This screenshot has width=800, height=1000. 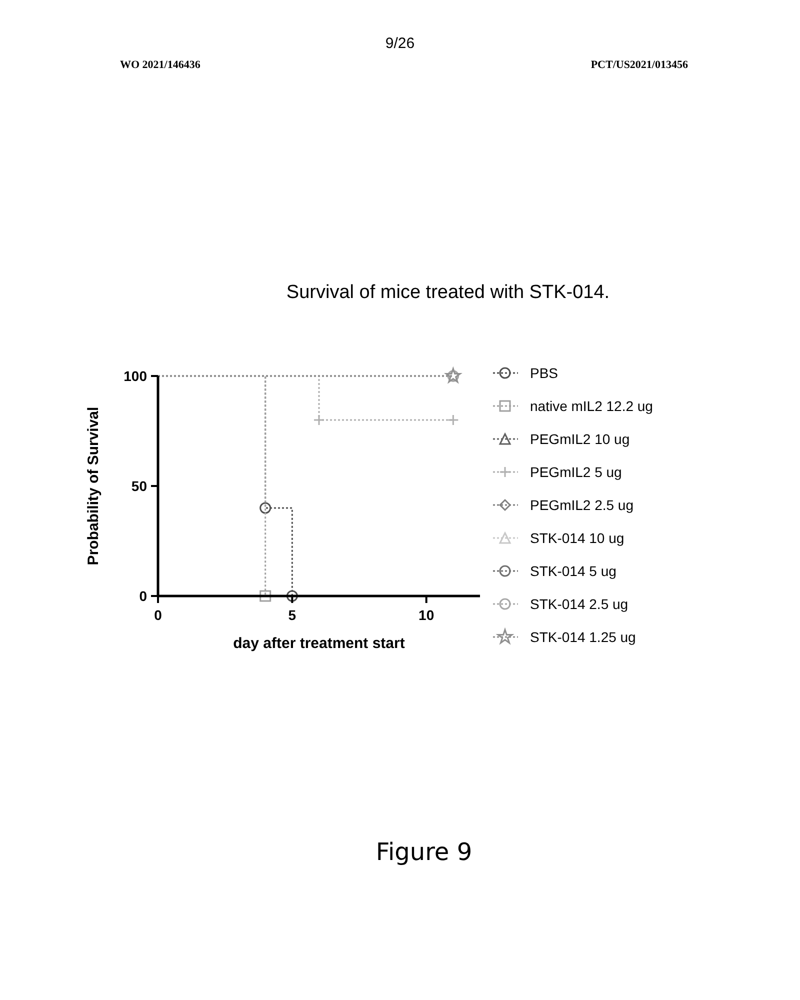 I want to click on x-axis-title: day after treatment start, so click(x=319, y=643).